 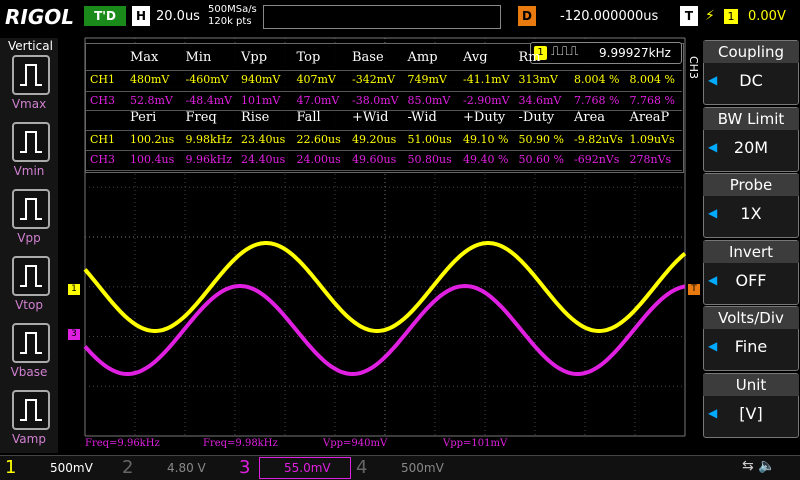 I want to click on menu-item-label: Vbase, so click(x=29, y=372).